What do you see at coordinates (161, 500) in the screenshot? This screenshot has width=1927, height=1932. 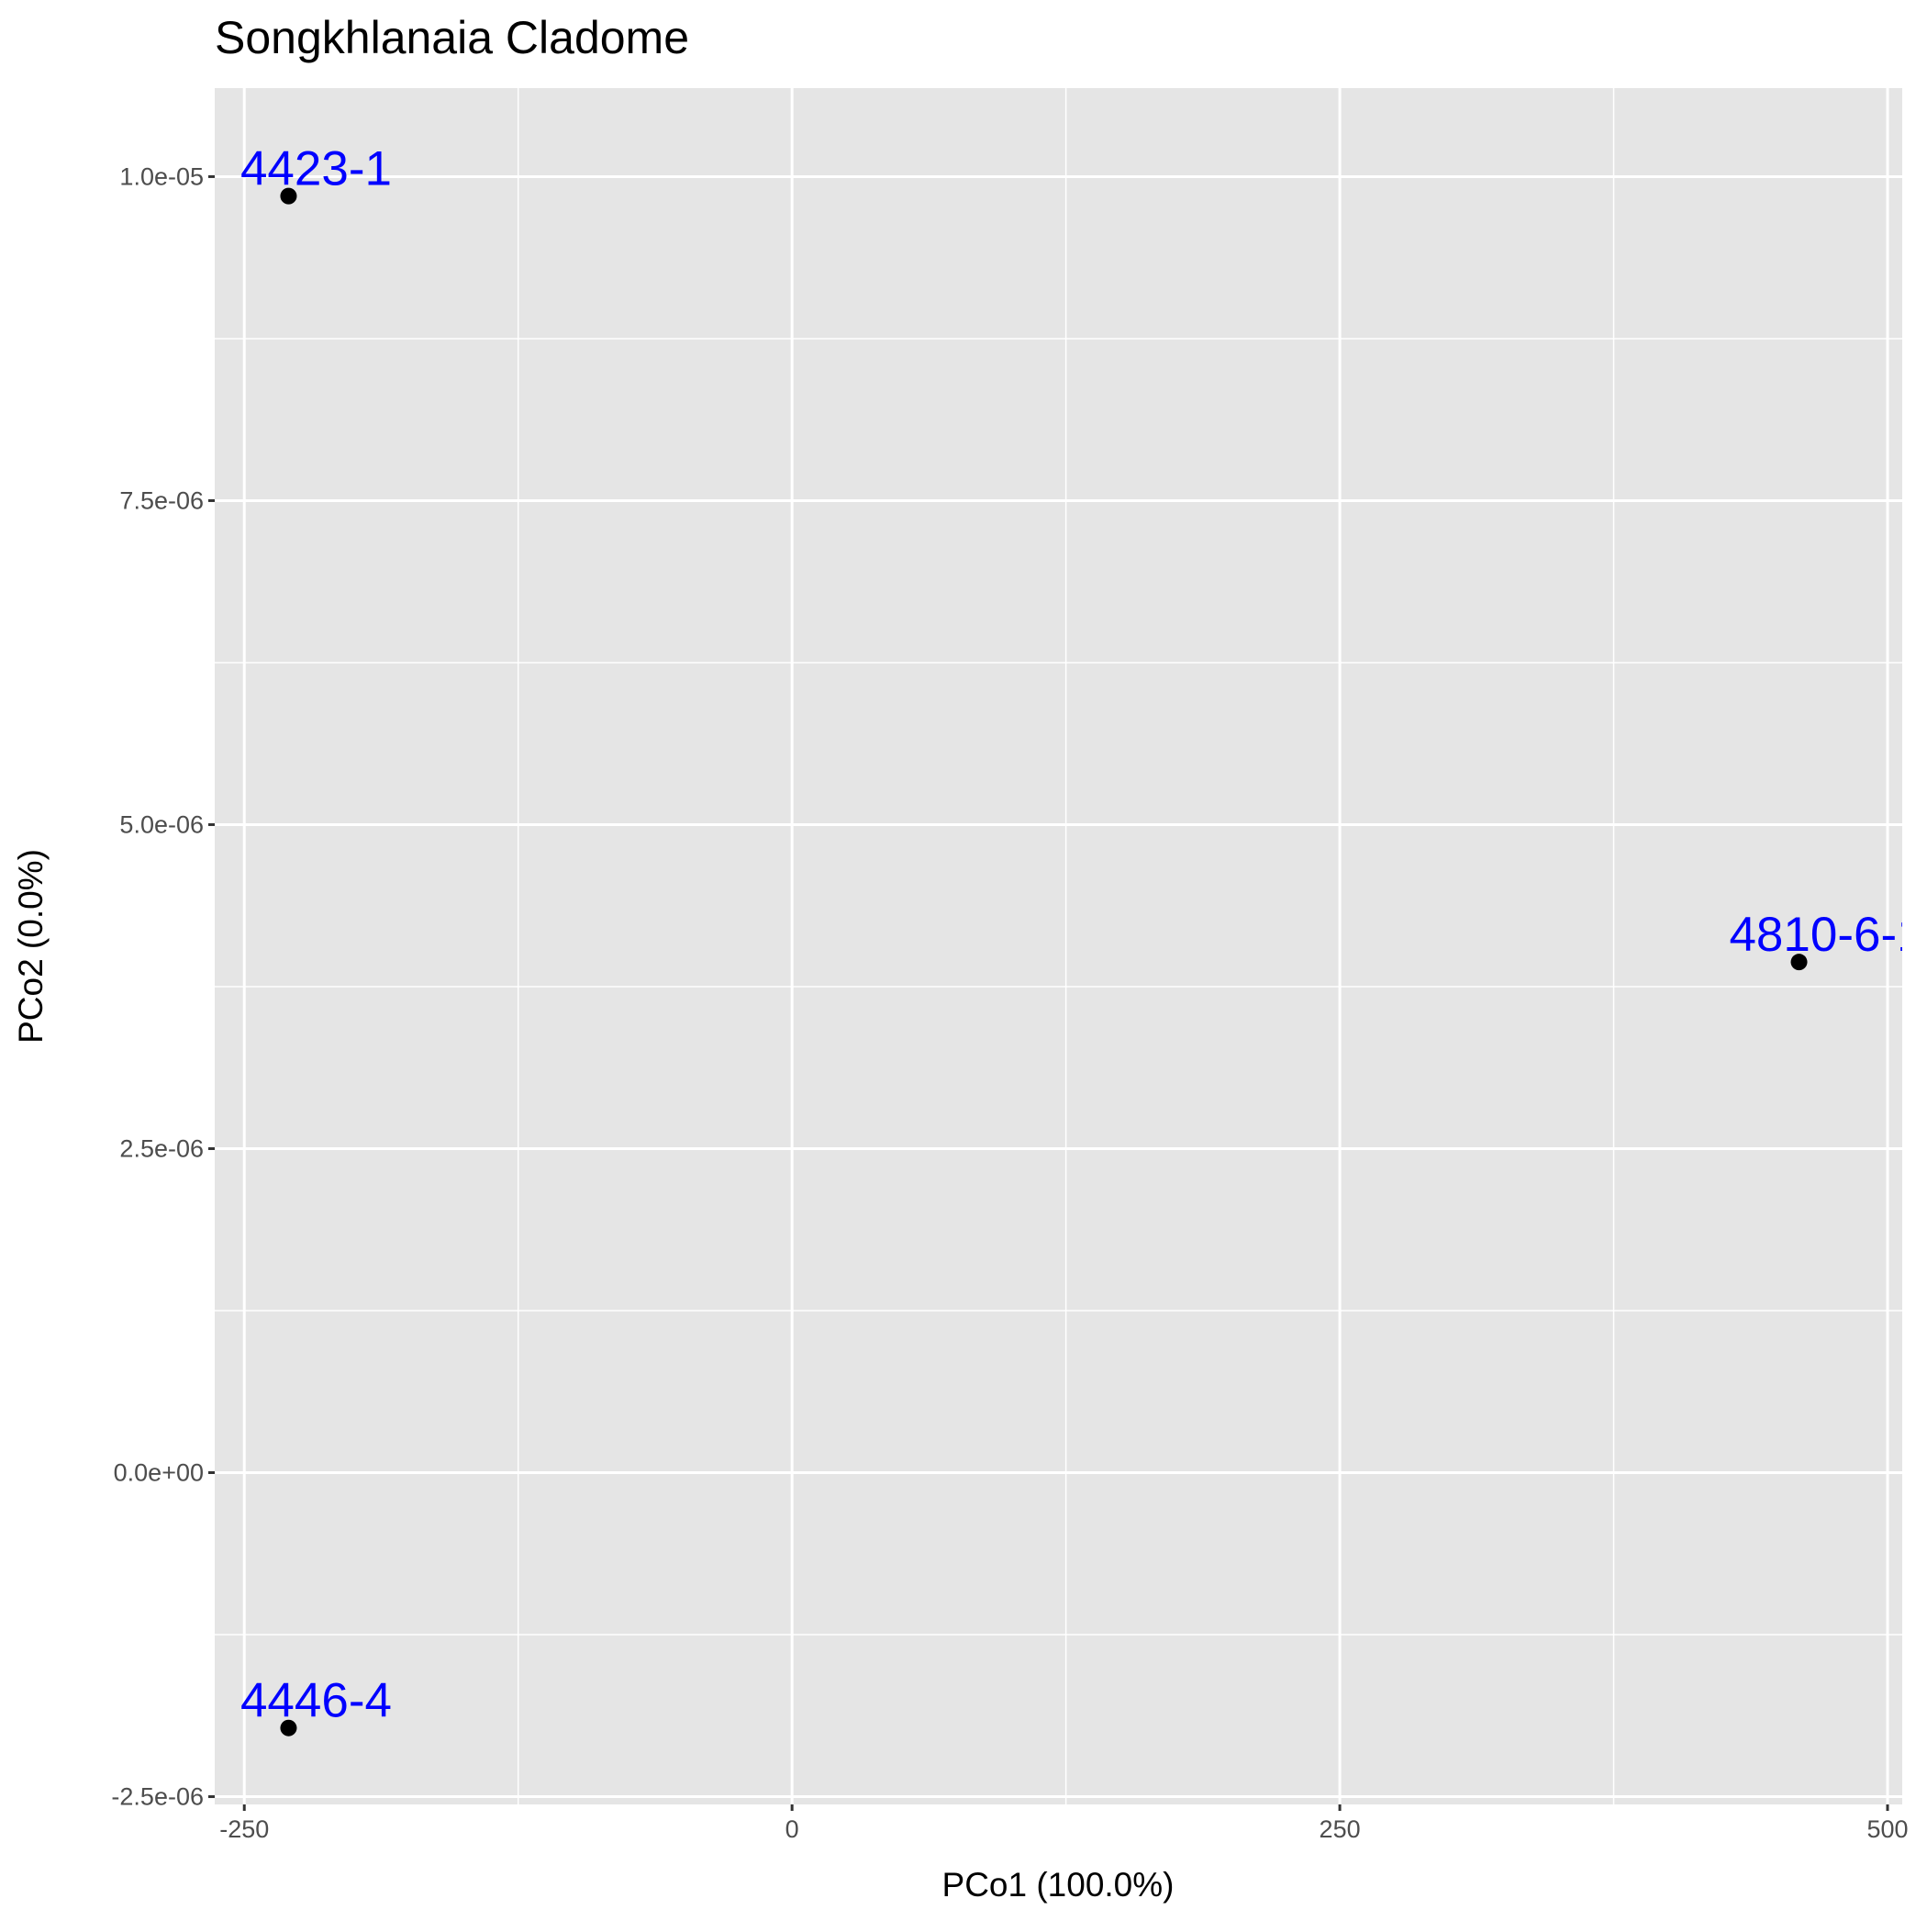 I see `y-tick-label: 7.5e-06` at bounding box center [161, 500].